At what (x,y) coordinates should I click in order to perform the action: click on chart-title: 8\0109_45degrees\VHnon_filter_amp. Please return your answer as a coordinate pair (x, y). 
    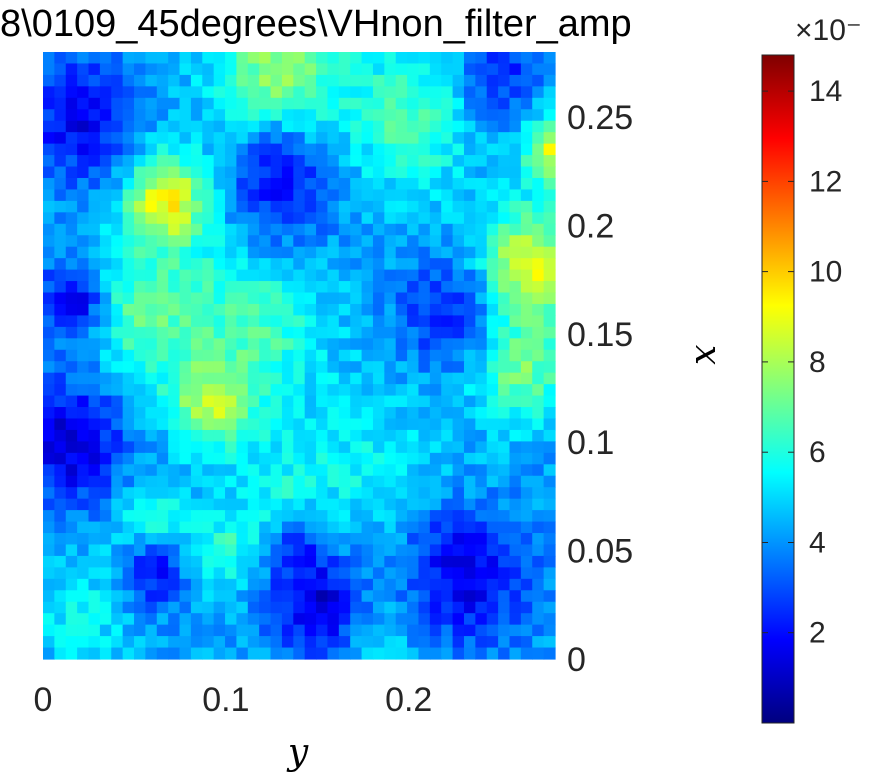
    Looking at the image, I should click on (316, 24).